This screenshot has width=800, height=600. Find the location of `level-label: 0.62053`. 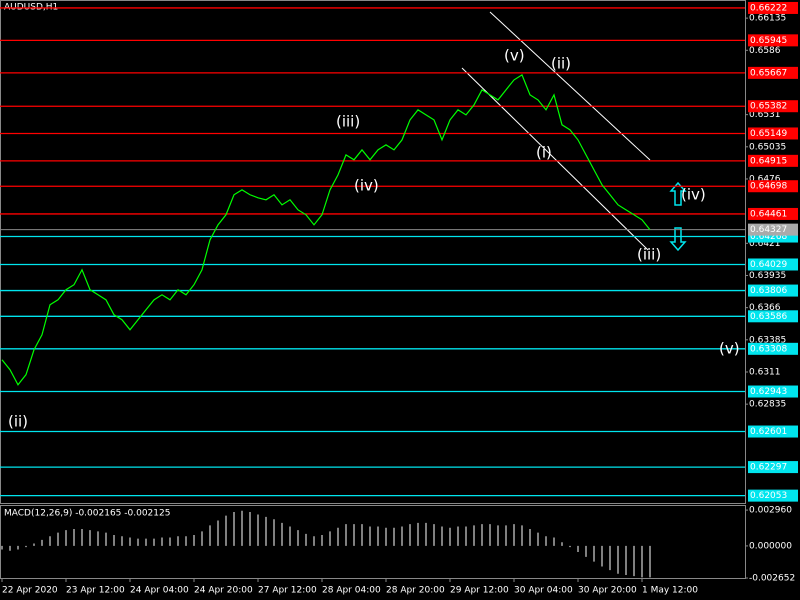

level-label: 0.62053 is located at coordinates (768, 496).